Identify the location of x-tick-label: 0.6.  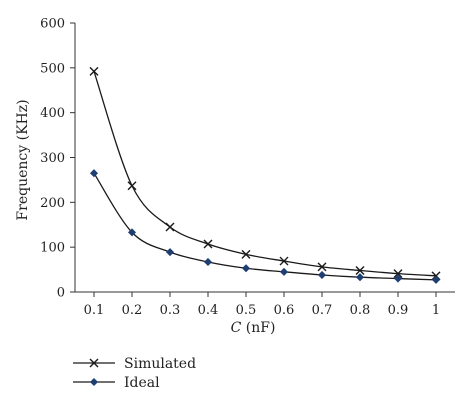
(284, 310).